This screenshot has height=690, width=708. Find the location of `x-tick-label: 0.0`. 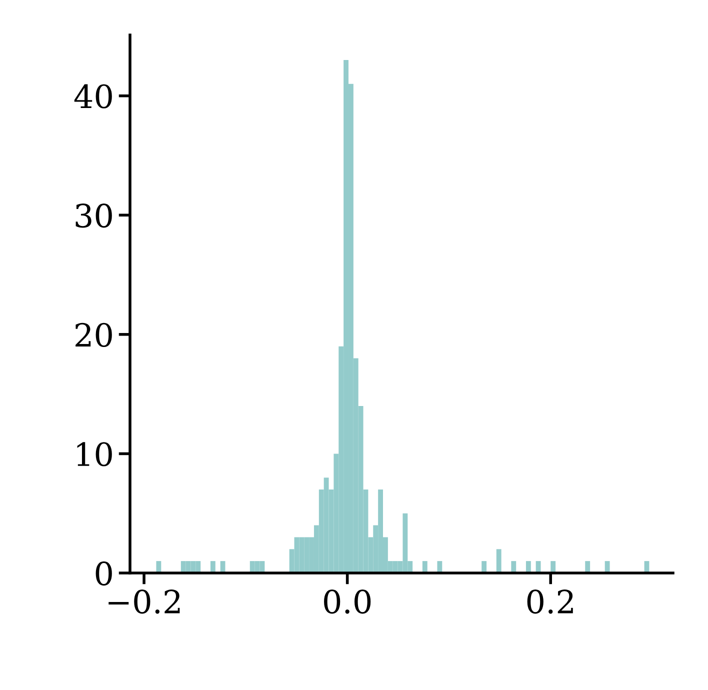

x-tick-label: 0.0 is located at coordinates (347, 602).